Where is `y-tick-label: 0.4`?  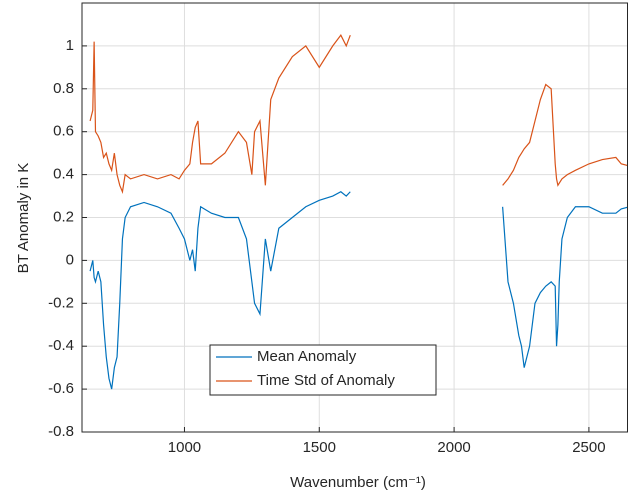
y-tick-label: 0.4 is located at coordinates (63, 174).